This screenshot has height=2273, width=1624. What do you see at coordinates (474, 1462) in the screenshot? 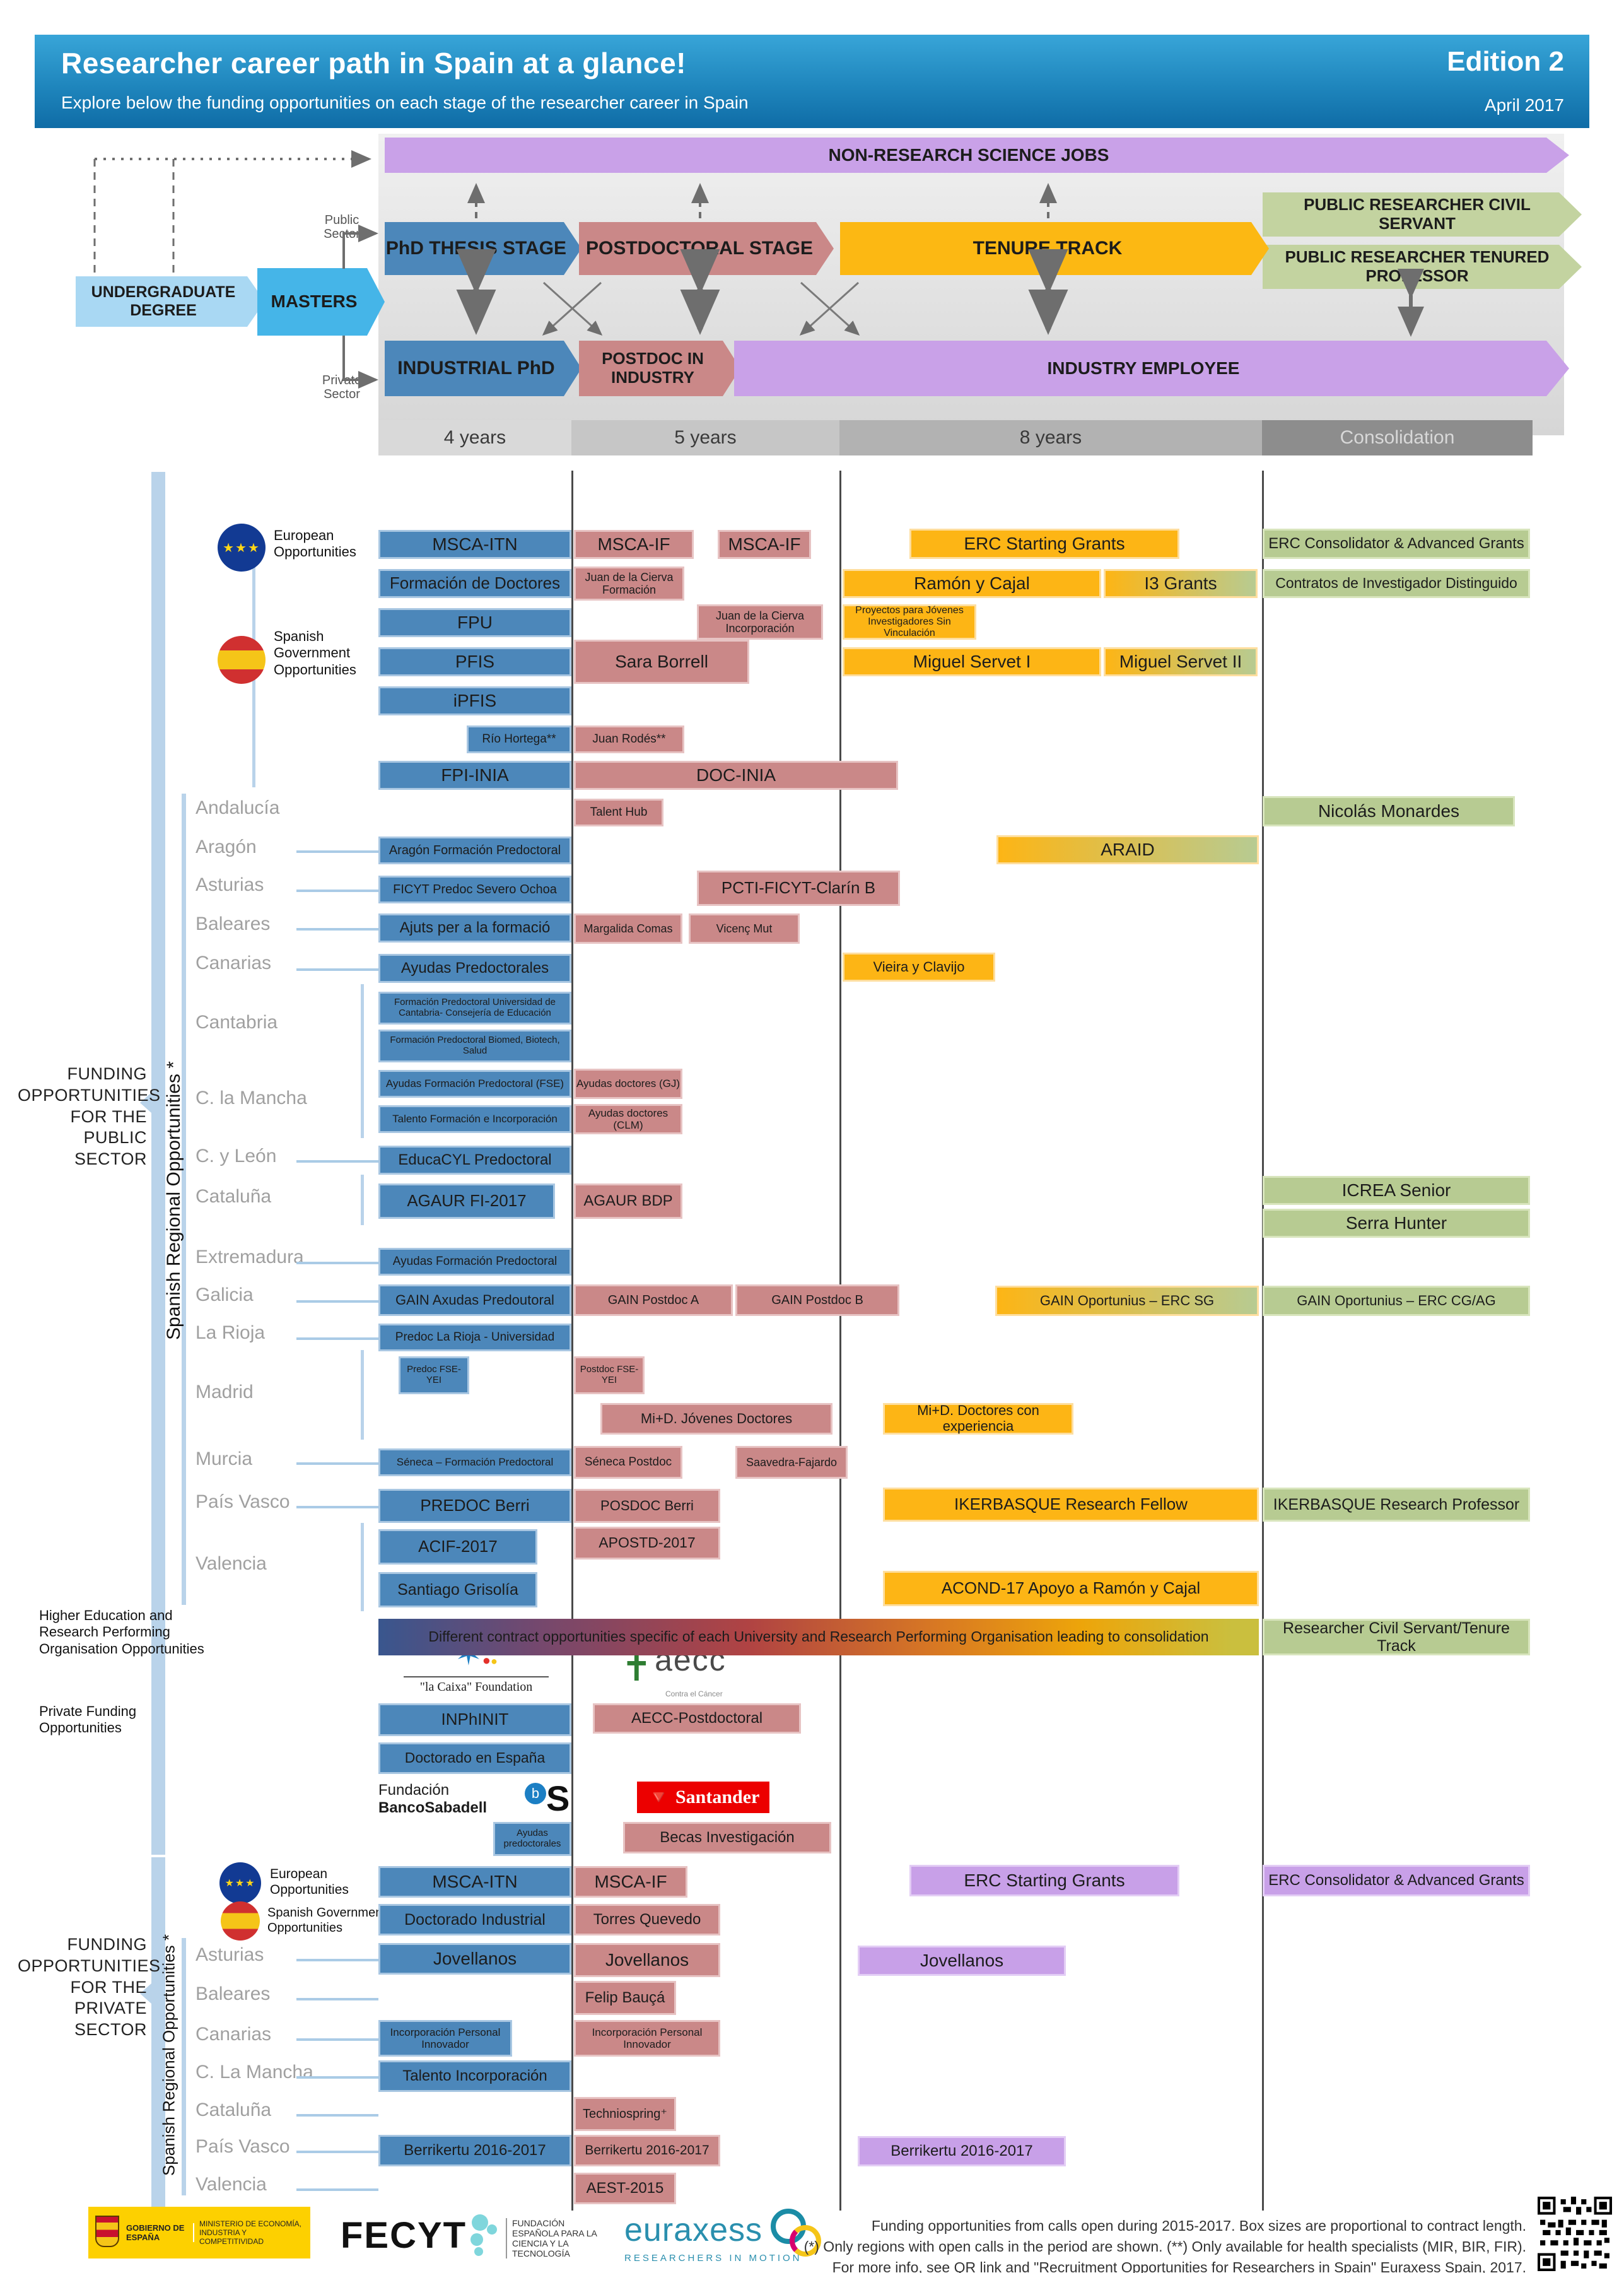
I see `grant-box: Séneca – Formación Predoctoral` at bounding box center [474, 1462].